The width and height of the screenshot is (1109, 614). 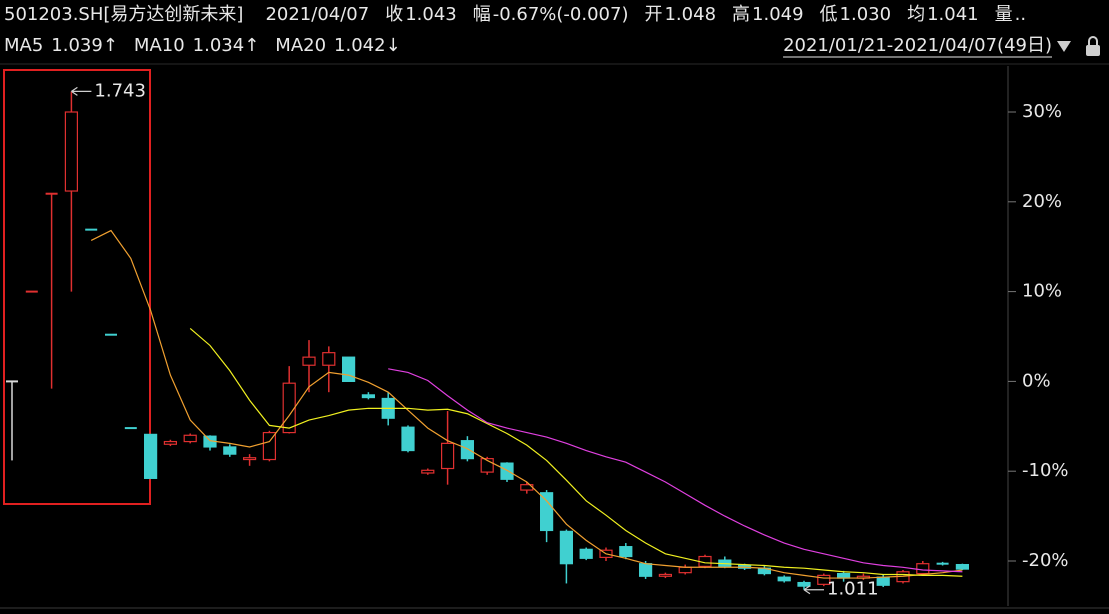 I want to click on highlight-box, so click(x=77, y=287).